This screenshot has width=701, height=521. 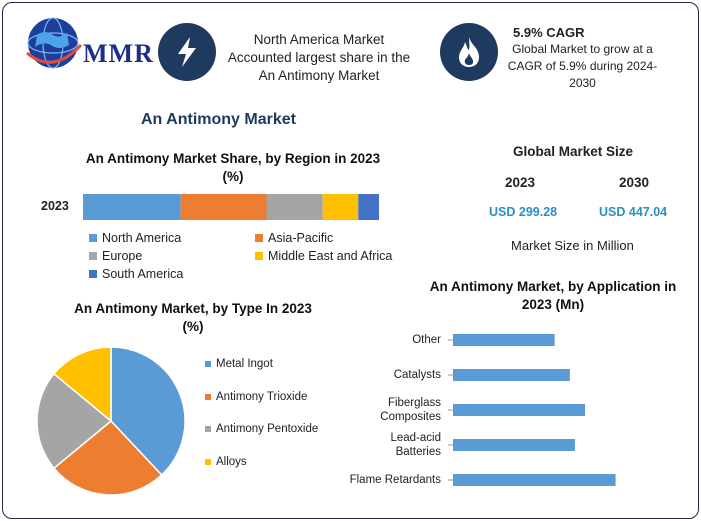 What do you see at coordinates (82, 384) in the screenshot?
I see `pie-slice-alloys` at bounding box center [82, 384].